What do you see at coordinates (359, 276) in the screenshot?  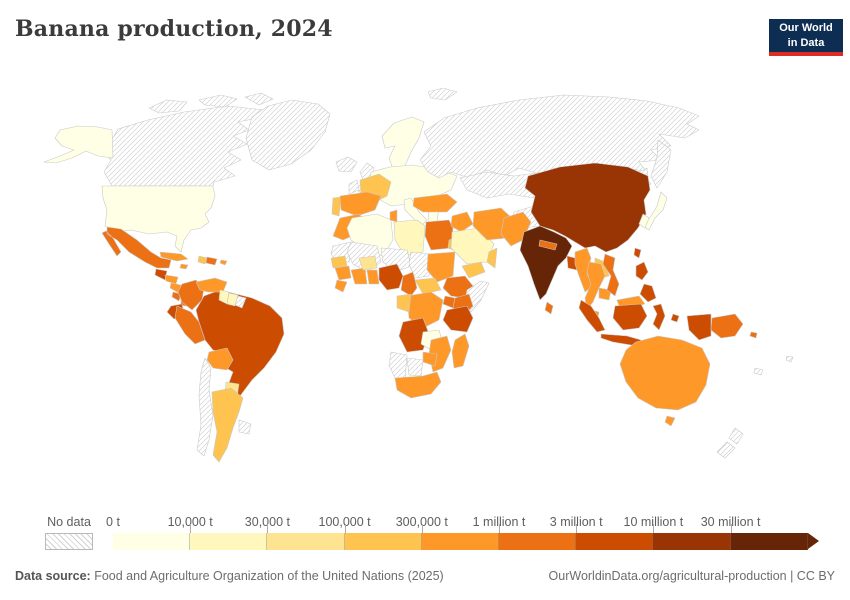 I see `country-cote-divoire` at bounding box center [359, 276].